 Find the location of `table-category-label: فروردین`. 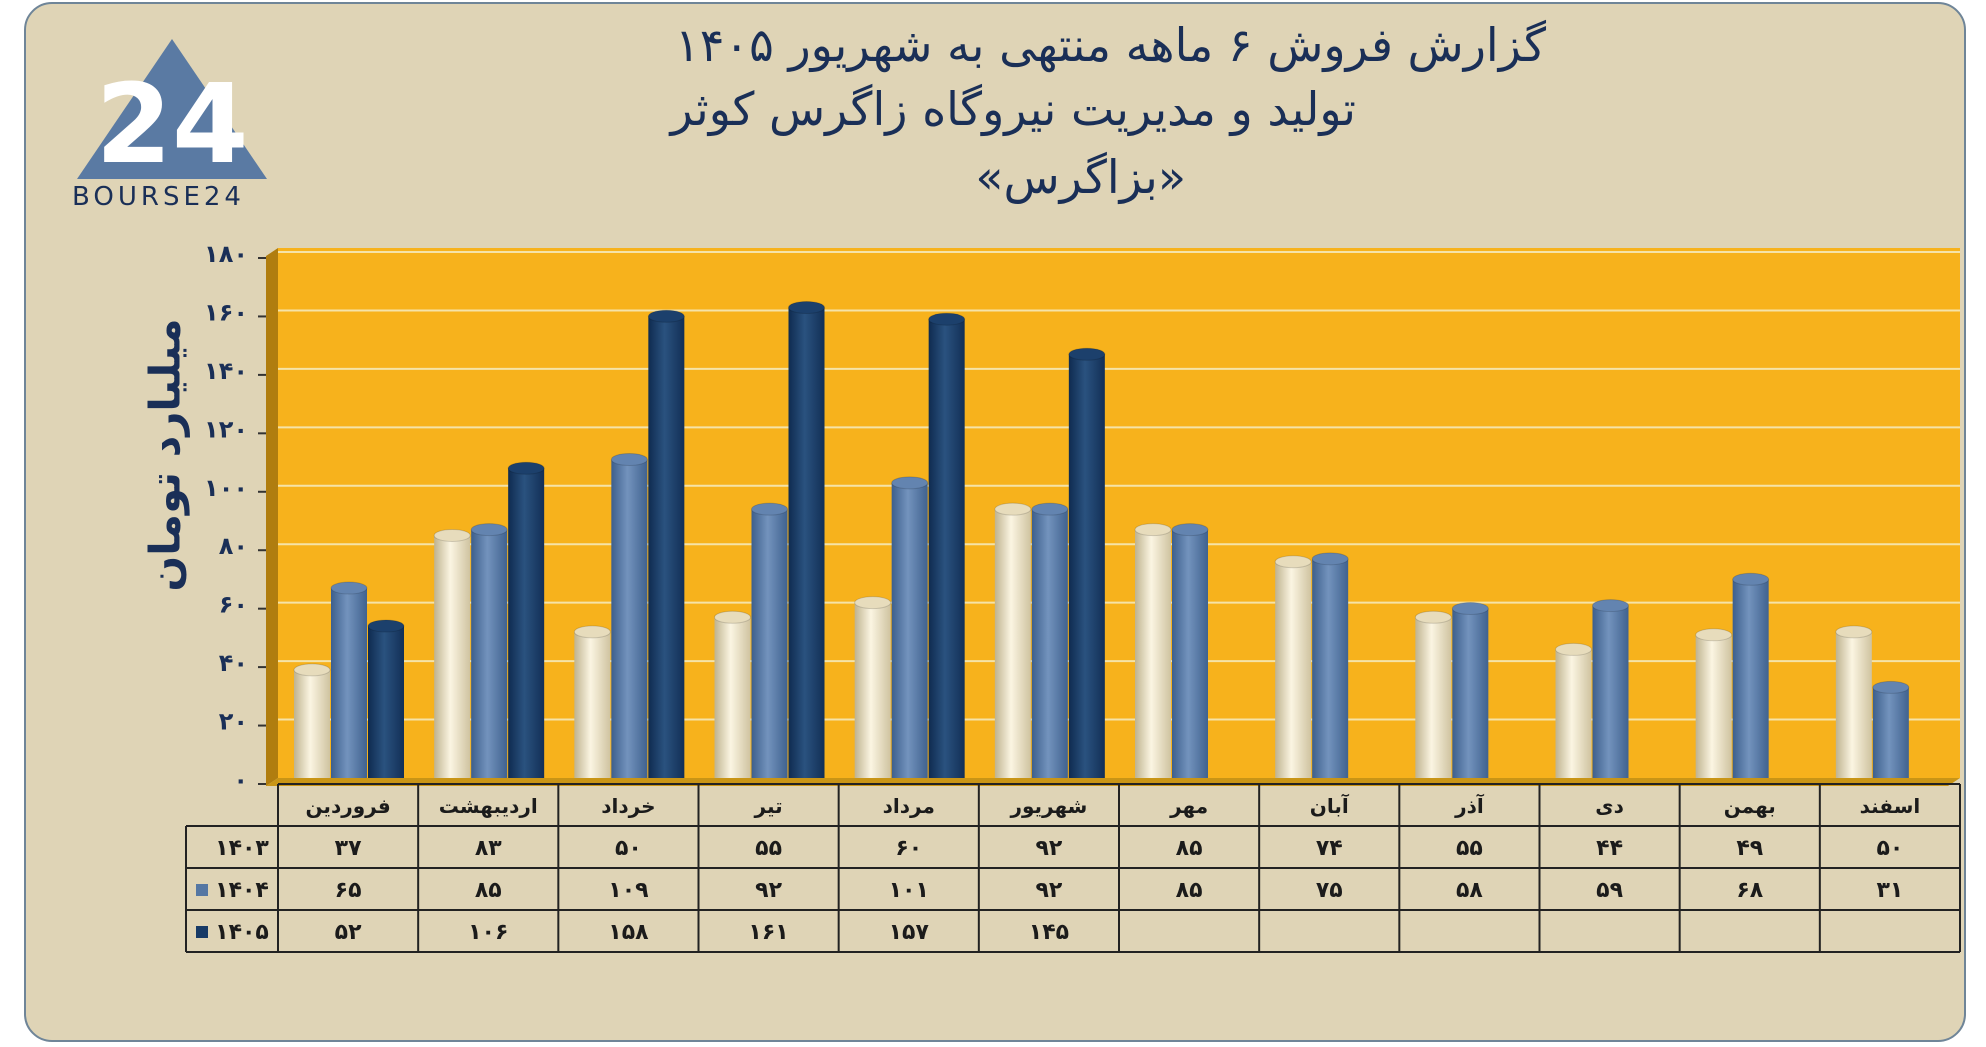

table-category-label: فروردین is located at coordinates (347, 806).